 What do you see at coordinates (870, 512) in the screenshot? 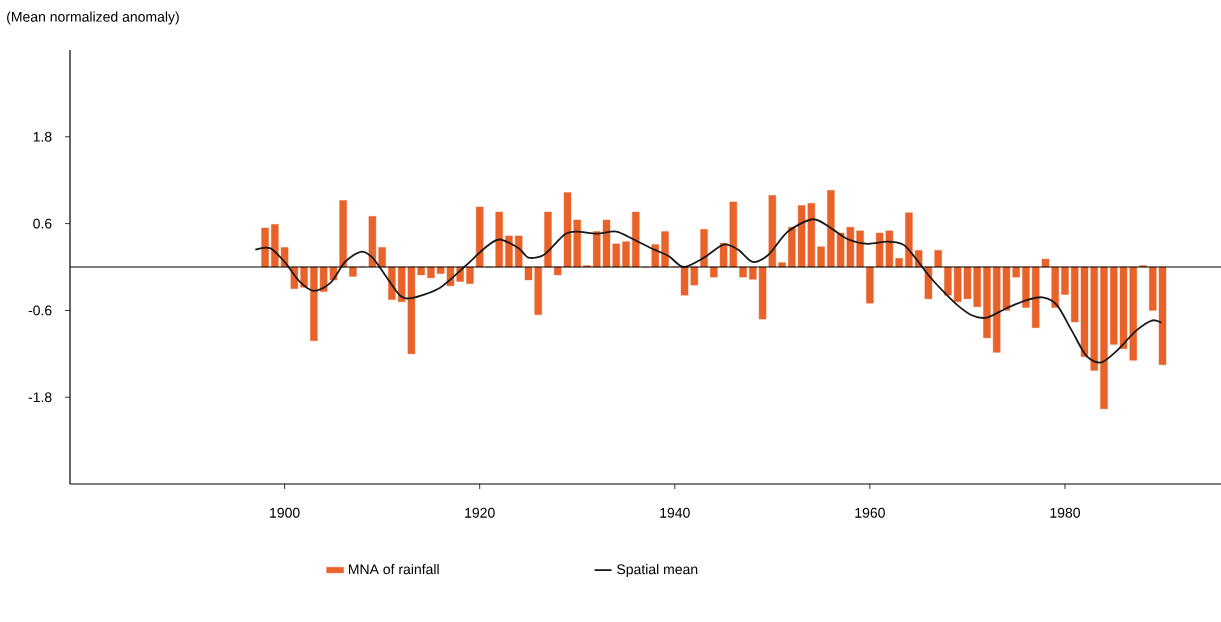
I see `x-tick-label: 1960` at bounding box center [870, 512].